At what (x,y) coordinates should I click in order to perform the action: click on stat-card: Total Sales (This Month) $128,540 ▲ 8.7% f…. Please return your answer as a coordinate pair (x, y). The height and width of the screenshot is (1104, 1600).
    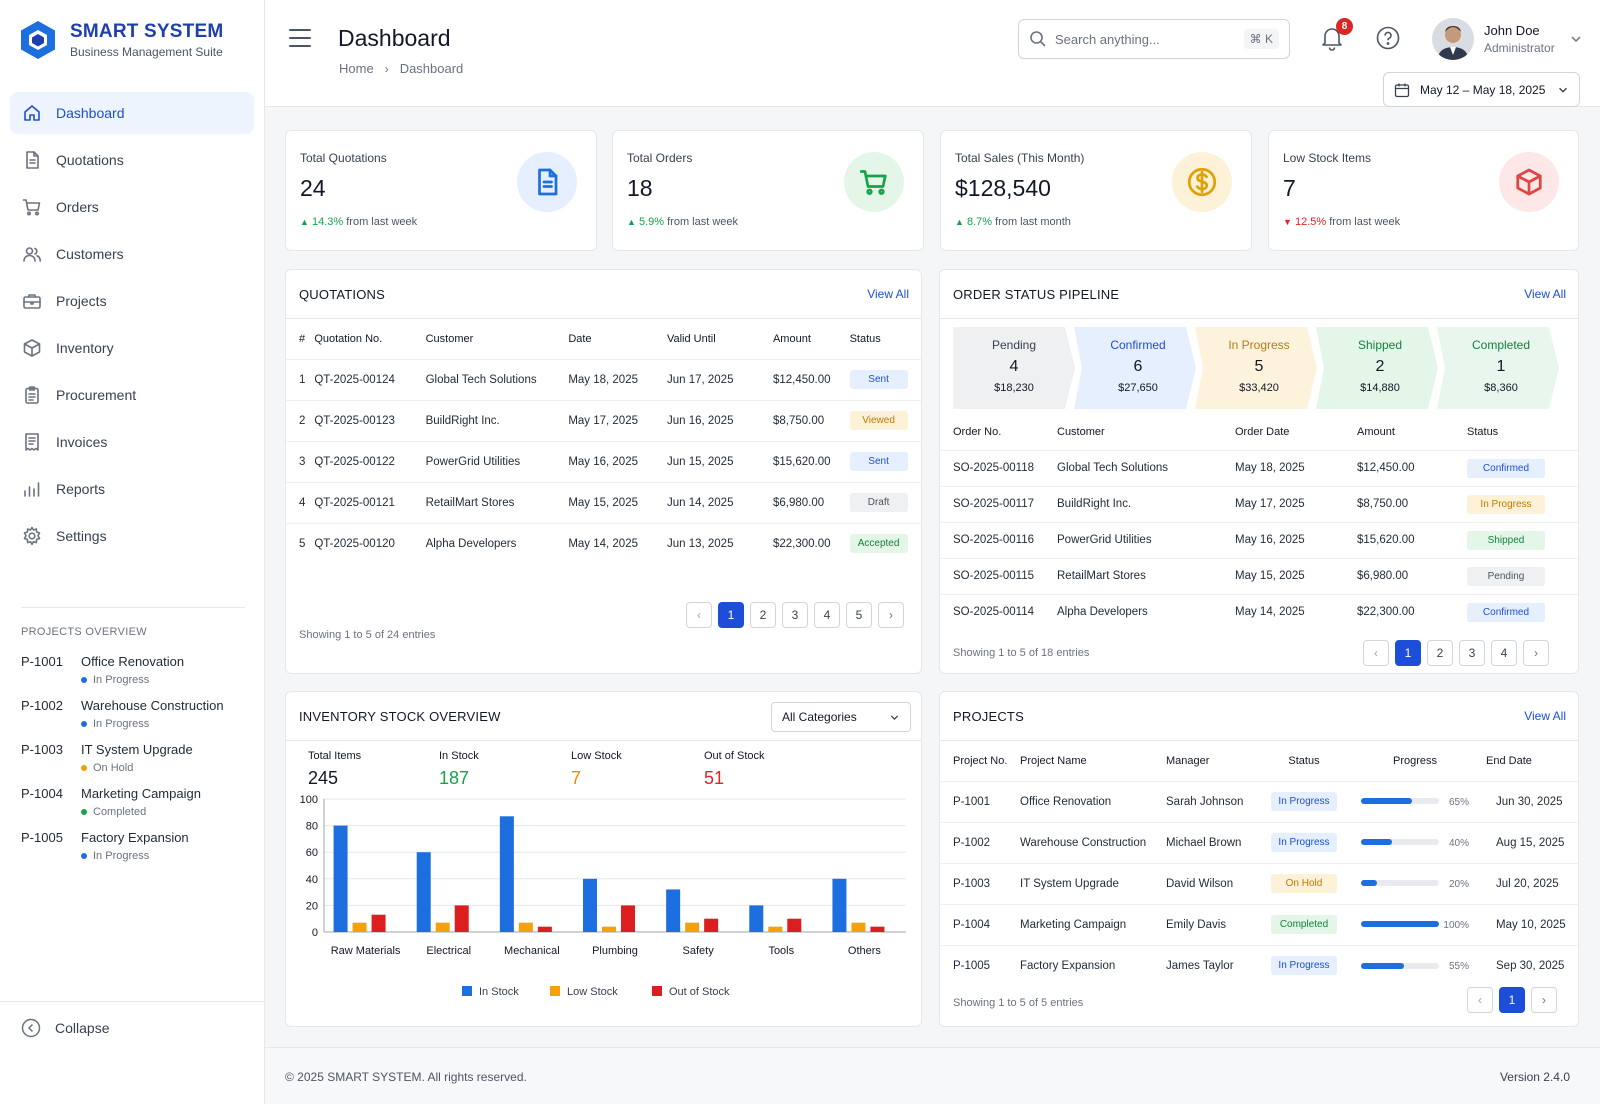
    Looking at the image, I should click on (1096, 190).